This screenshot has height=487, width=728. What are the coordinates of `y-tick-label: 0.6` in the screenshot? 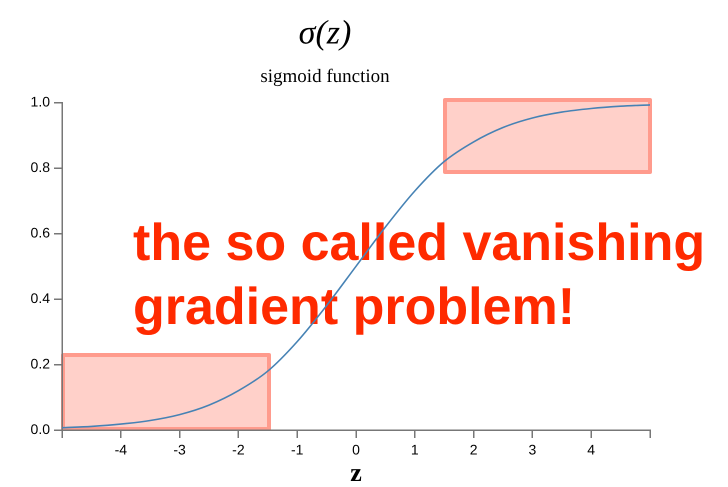 It's located at (40, 232).